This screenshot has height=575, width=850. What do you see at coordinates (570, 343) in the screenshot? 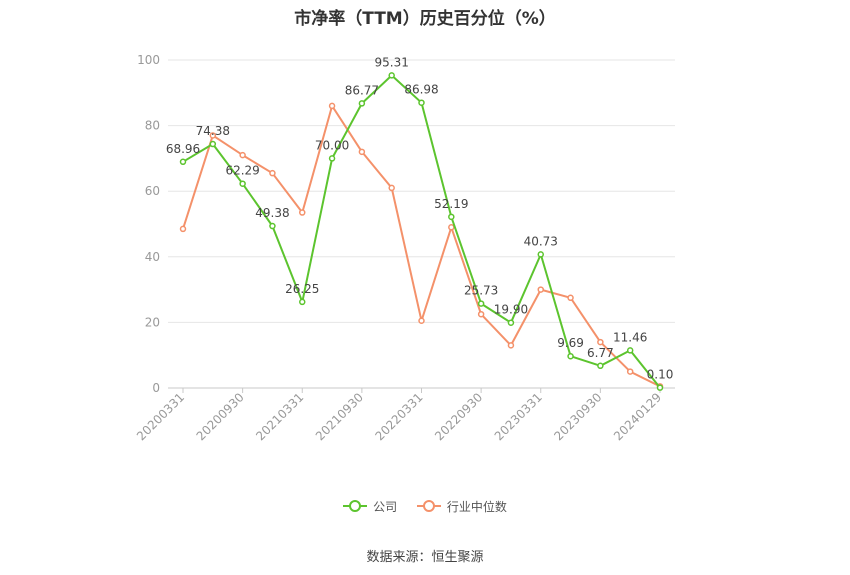
I see `data-label: 9.69` at bounding box center [570, 343].